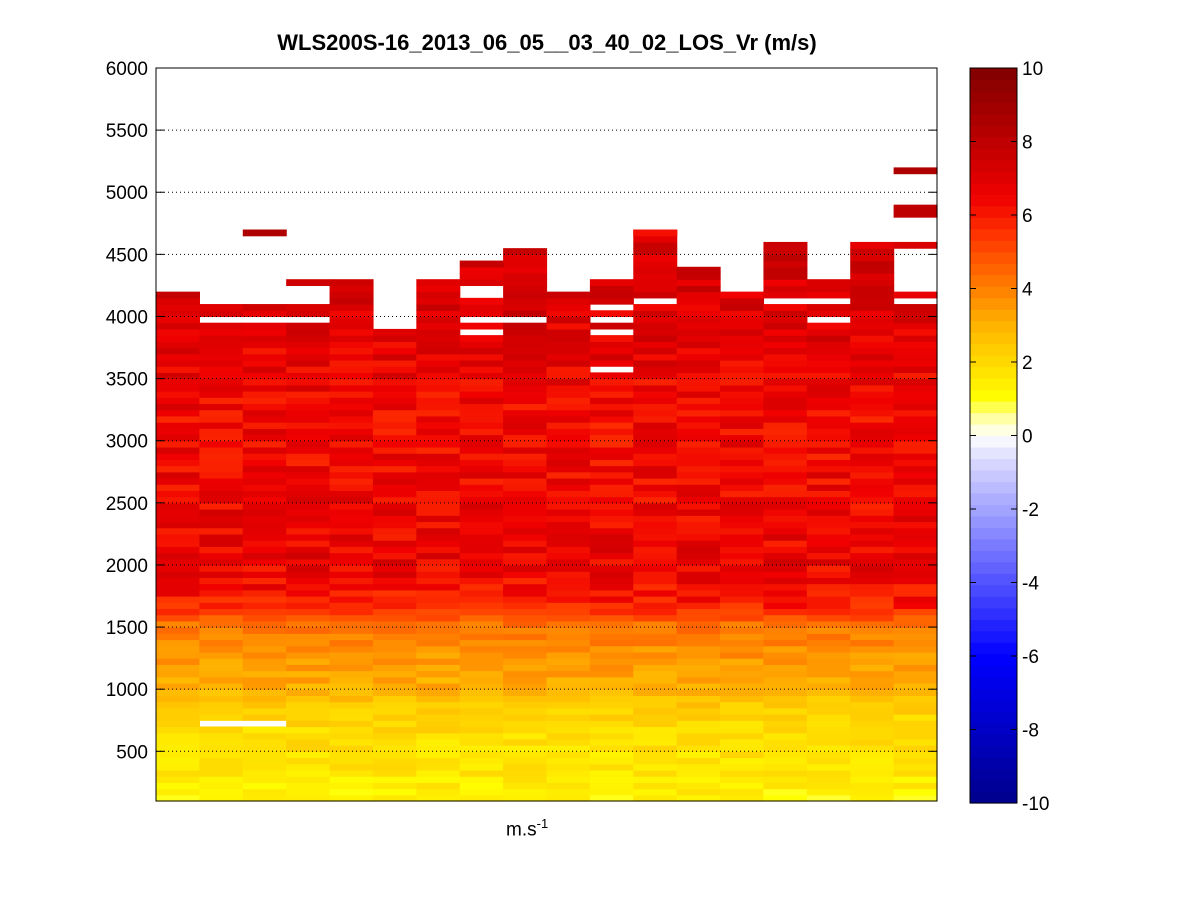 The height and width of the screenshot is (901, 1201). I want to click on y-tick-label: 500, so click(132, 752).